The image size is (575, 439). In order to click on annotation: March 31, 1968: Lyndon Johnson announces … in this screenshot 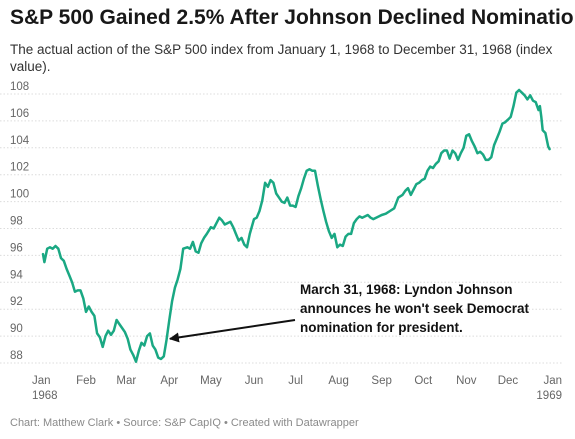, I will do `click(349, 312)`.